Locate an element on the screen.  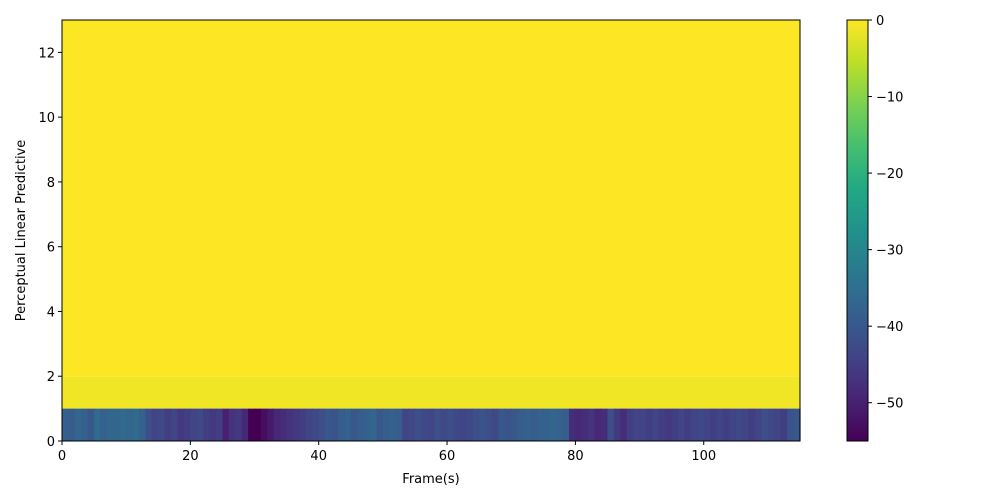
y-tick-label: 12 is located at coordinates (46, 53).